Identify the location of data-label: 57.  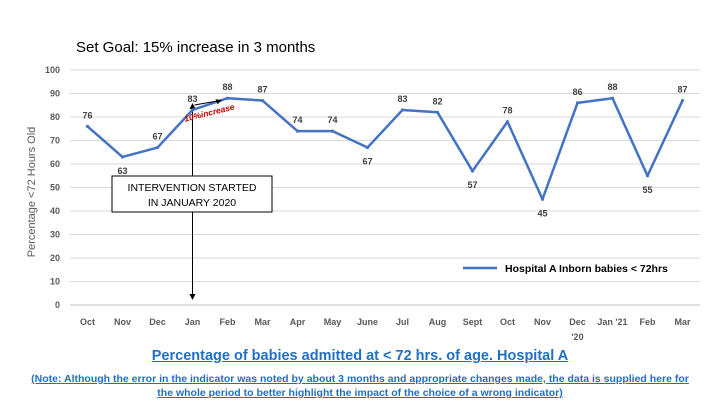
(472, 185).